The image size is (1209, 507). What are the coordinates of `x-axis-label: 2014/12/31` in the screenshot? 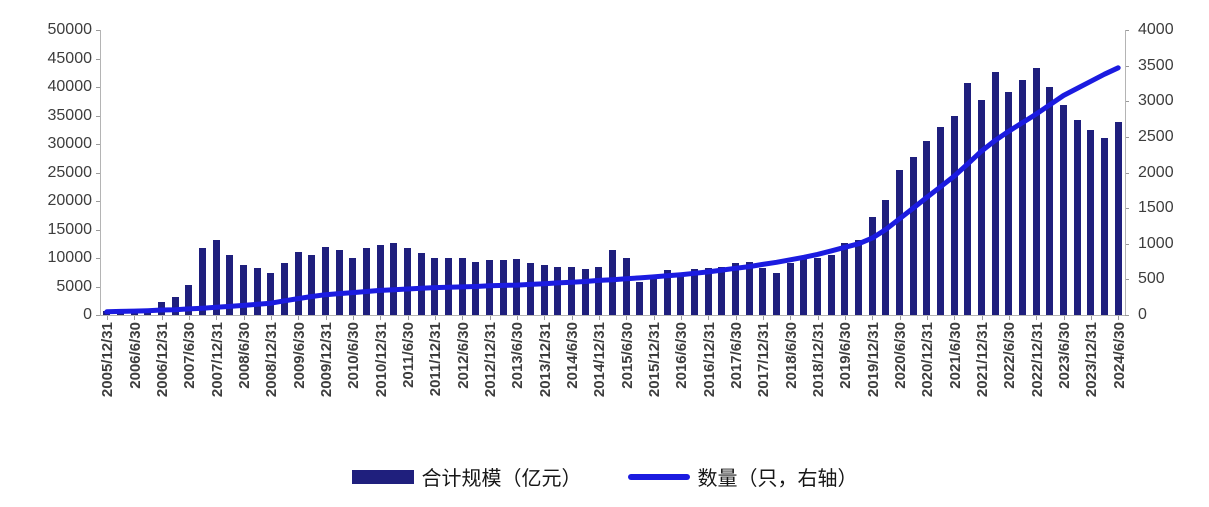 It's located at (600, 360).